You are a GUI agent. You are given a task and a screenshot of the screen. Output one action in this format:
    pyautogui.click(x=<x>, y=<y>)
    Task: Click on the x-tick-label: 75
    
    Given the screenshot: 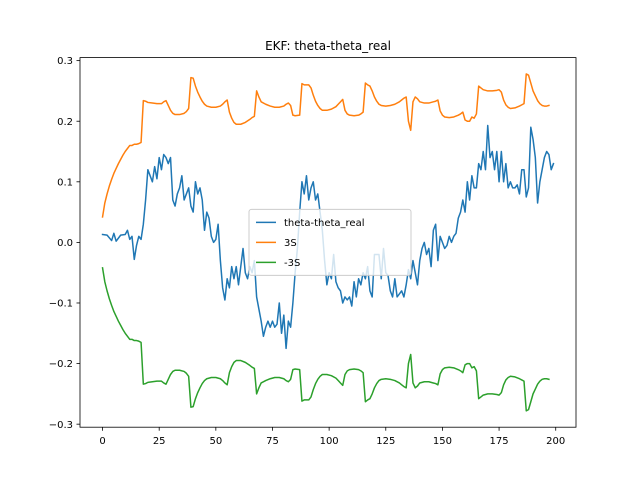 What is the action you would take?
    pyautogui.click(x=272, y=441)
    